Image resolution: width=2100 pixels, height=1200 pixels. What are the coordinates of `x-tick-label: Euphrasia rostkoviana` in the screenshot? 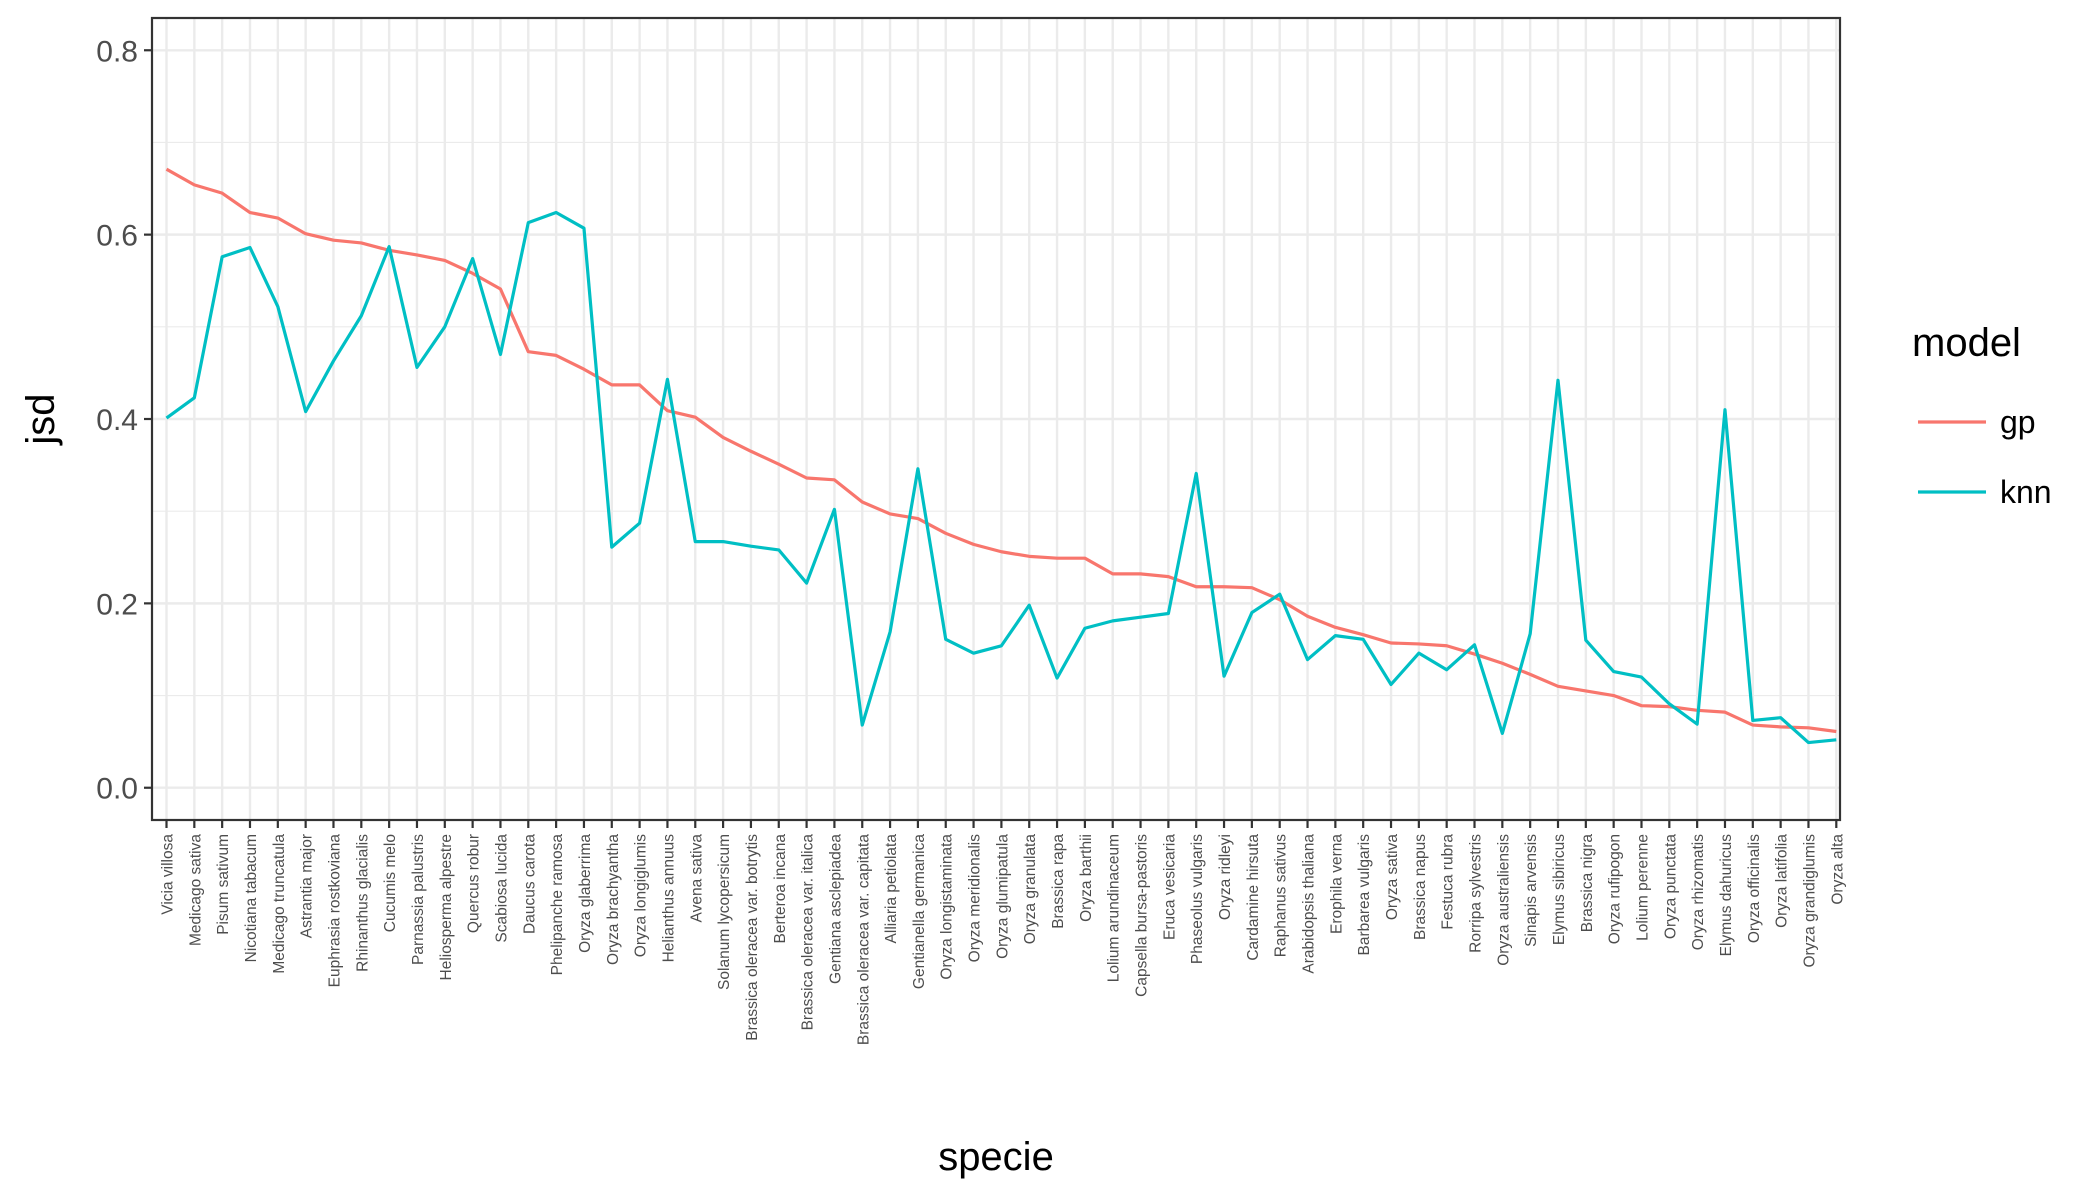 It's located at (334, 911).